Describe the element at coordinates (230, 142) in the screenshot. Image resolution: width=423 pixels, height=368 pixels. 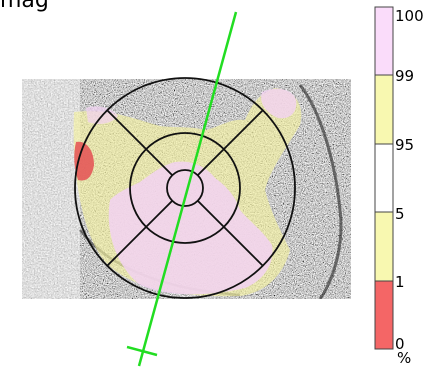
I see `grid-spoke-ne` at that location.